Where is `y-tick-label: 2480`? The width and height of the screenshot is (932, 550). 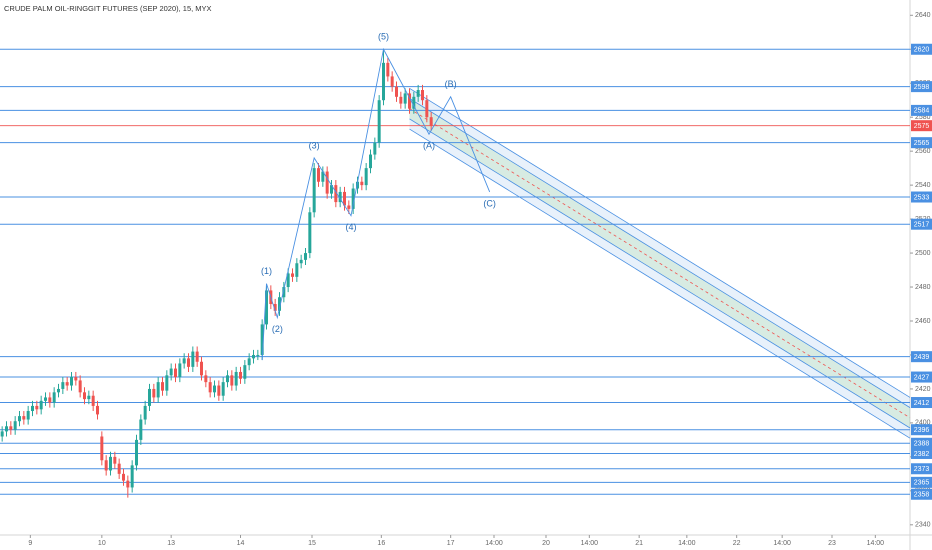
y-tick-label: 2480 is located at coordinates (923, 287).